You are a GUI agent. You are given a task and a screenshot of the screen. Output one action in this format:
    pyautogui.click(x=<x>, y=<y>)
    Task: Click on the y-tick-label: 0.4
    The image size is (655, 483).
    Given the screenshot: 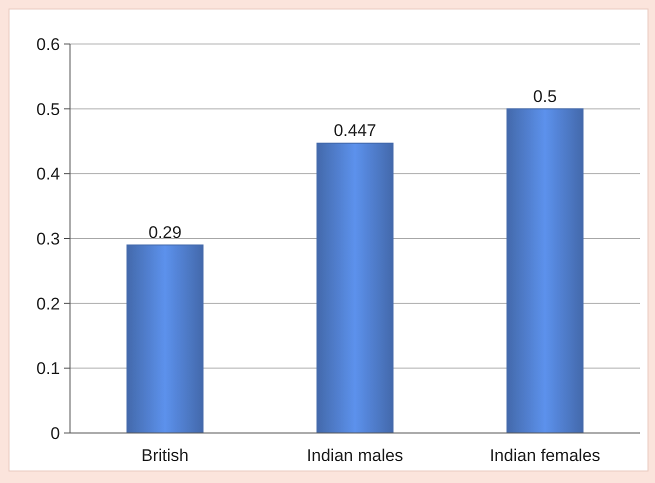 What is the action you would take?
    pyautogui.click(x=48, y=174)
    